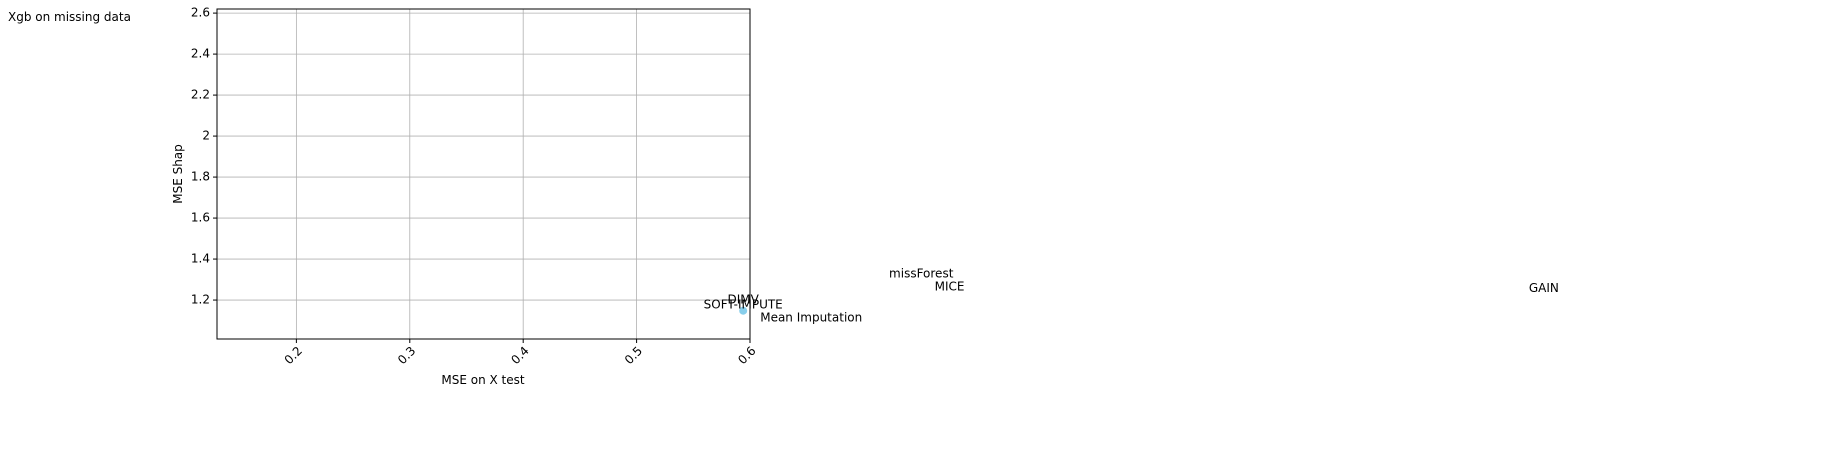  What do you see at coordinates (811, 318) in the screenshot?
I see `annotation: Mean Imputation` at bounding box center [811, 318].